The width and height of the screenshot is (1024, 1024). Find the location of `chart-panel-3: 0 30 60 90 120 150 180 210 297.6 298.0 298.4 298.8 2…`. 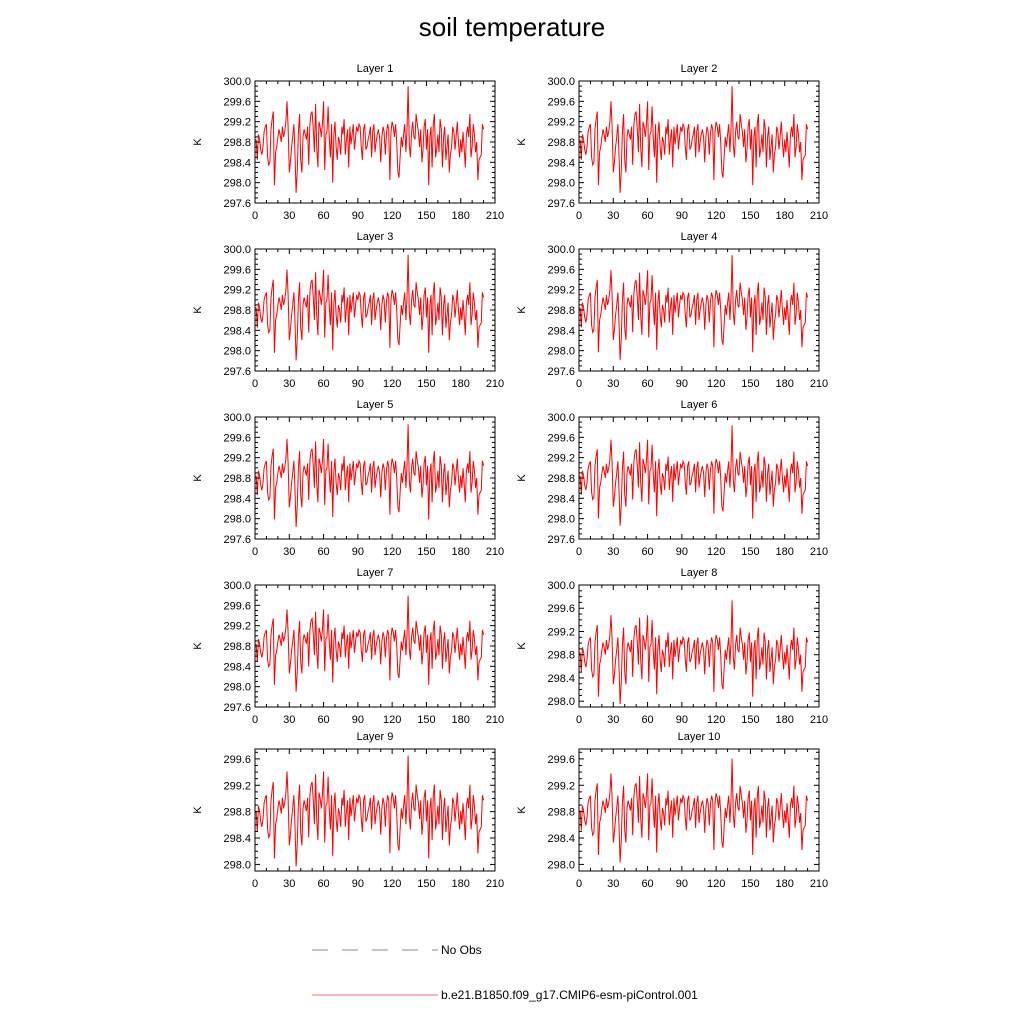

chart-panel-3: 0 30 60 90 120 150 180 210 297.6 298.0 298.4 298.8 2… is located at coordinates (348, 310).